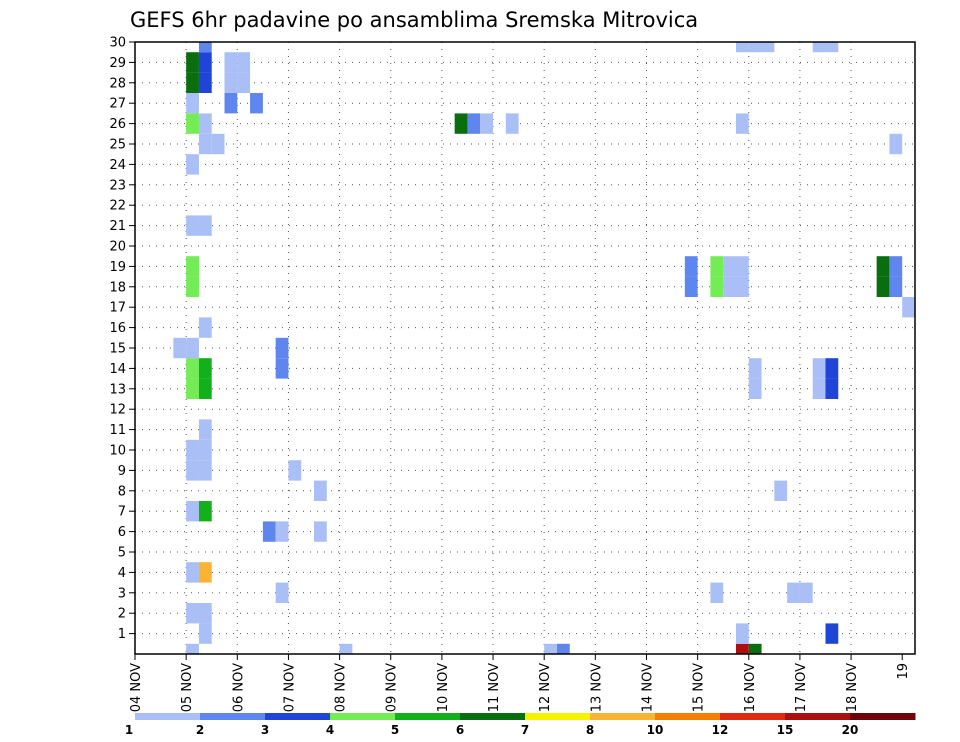 Image resolution: width=960 pixels, height=742 pixels. What do you see at coordinates (117, 389) in the screenshot?
I see `y-tick-label: 13` at bounding box center [117, 389].